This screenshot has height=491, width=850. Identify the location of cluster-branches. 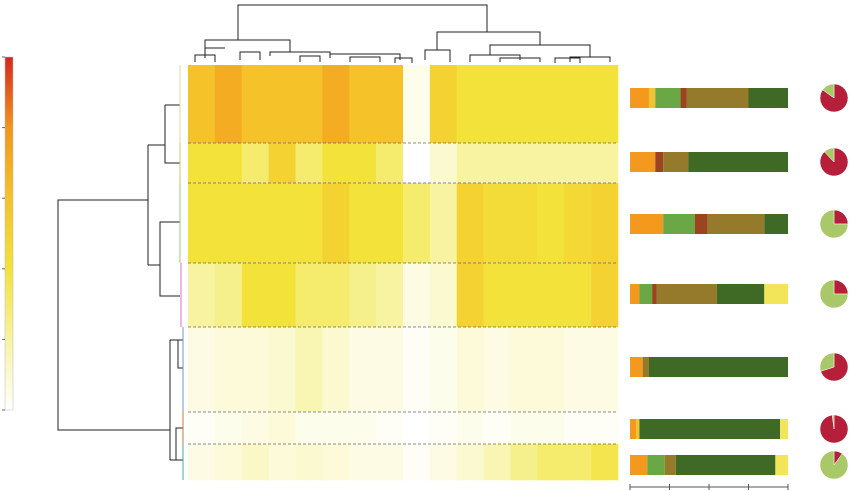
(181, 272).